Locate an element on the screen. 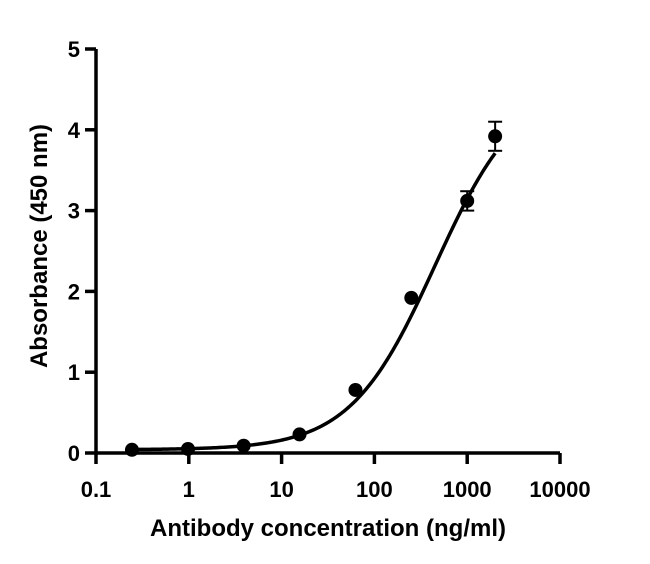 Image resolution: width=650 pixels, height=564 pixels. x-tick-label: 0.1 is located at coordinates (96, 489).